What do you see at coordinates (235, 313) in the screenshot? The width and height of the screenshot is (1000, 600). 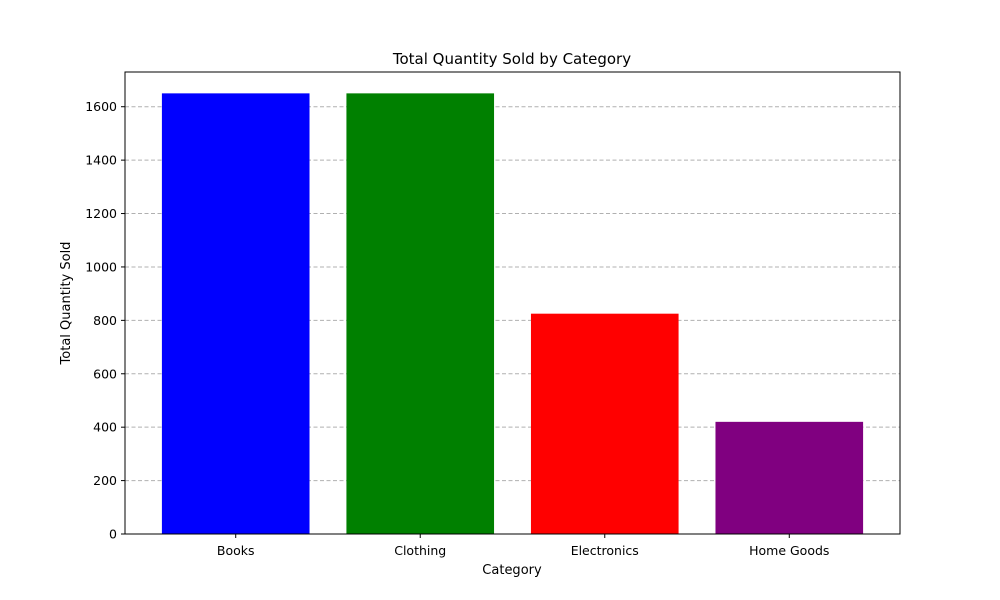 I see `bar-books` at bounding box center [235, 313].